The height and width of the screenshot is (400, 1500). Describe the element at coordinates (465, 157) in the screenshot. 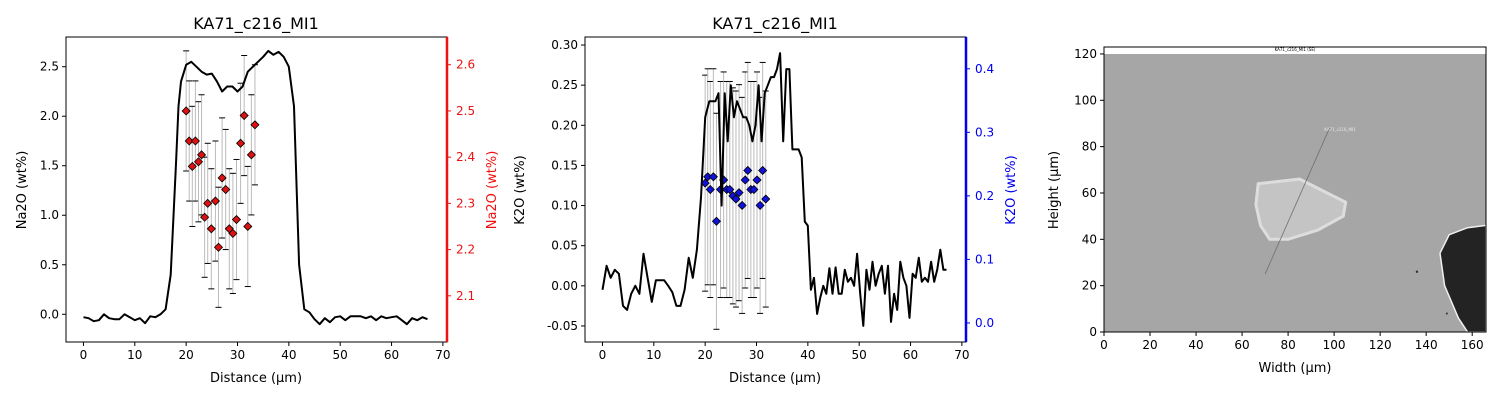

I see `na2o-right-tick-label: 2.4` at that location.